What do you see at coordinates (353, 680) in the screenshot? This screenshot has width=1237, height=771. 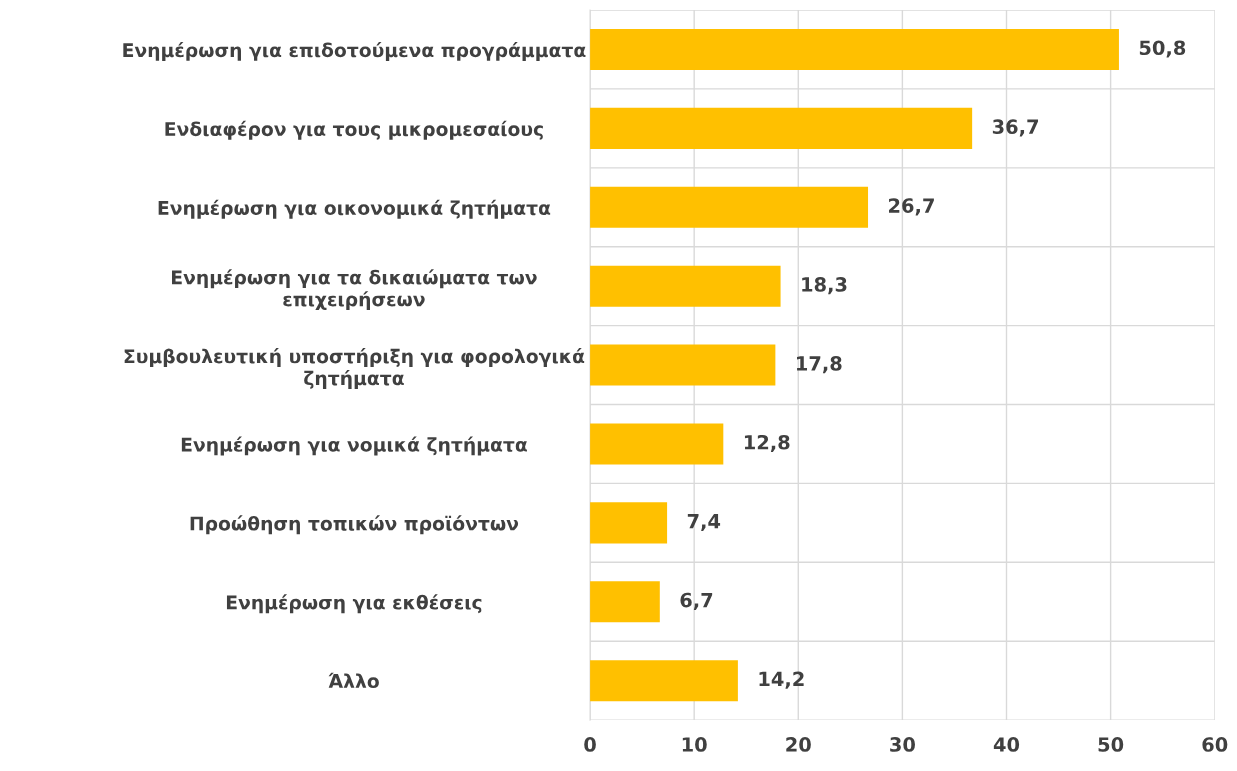 I see `y-tick-label: Άλλο` at bounding box center [353, 680].